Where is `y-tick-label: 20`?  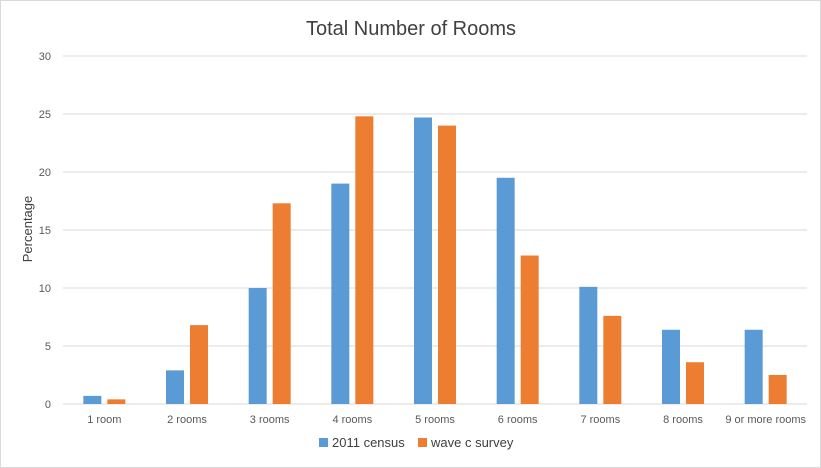
y-tick-label: 20 is located at coordinates (45, 173).